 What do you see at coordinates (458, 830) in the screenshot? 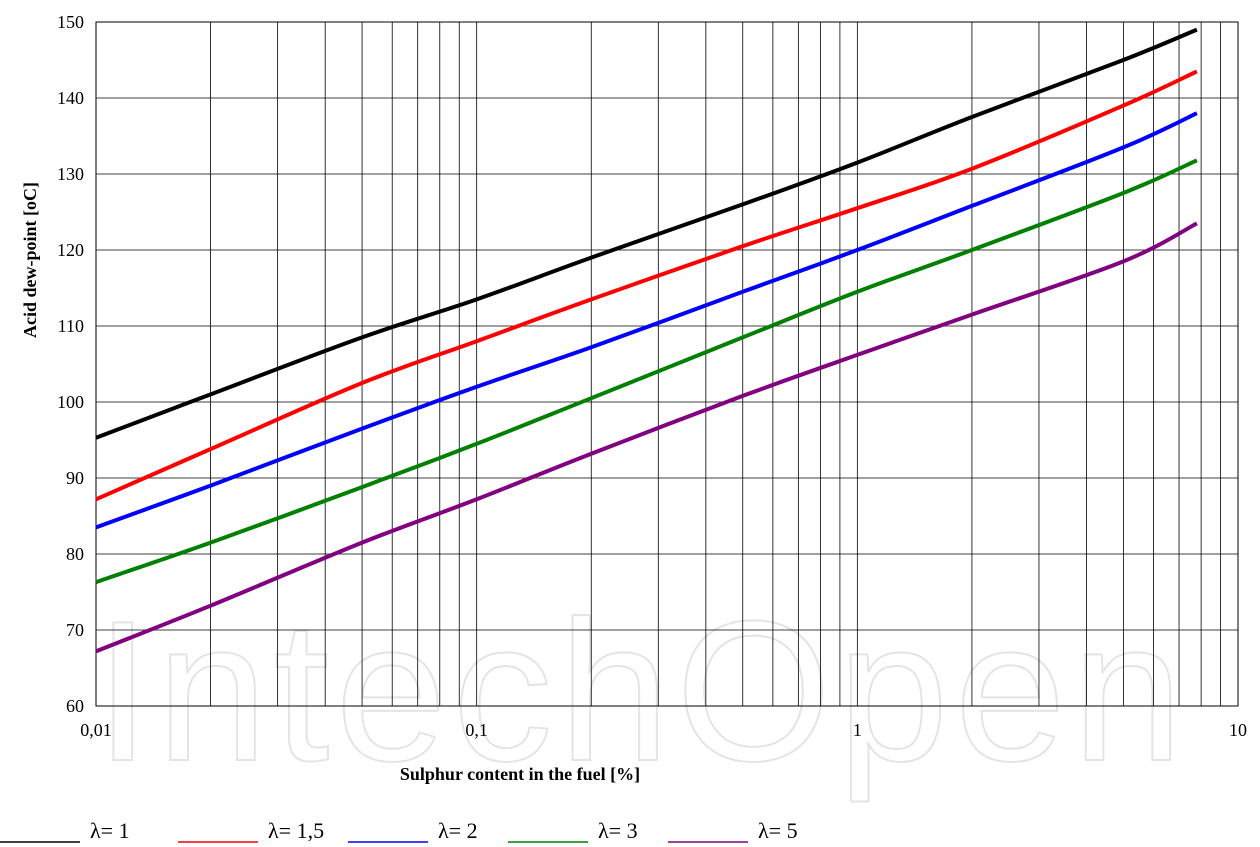
I see `legend-label: λ= 2` at bounding box center [458, 830].